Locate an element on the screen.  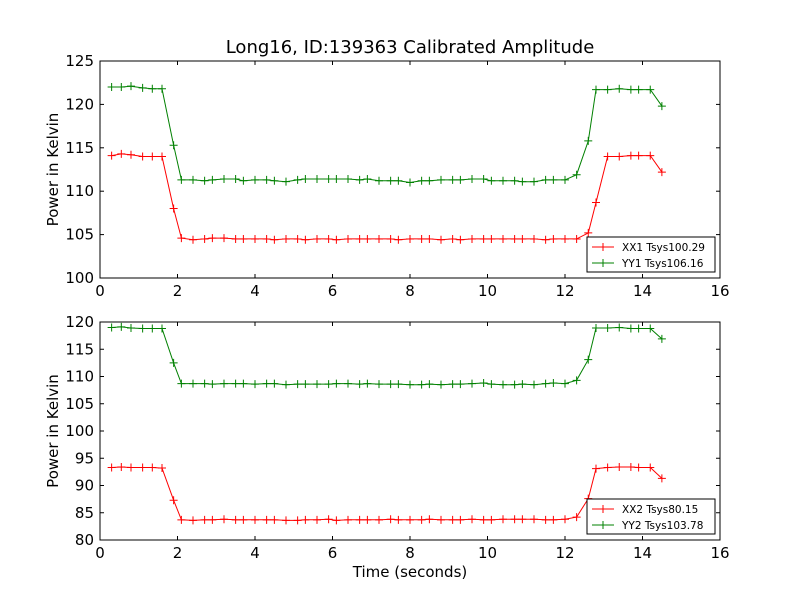
legend-label: XX2 Tsys80.15 is located at coordinates (660, 510).